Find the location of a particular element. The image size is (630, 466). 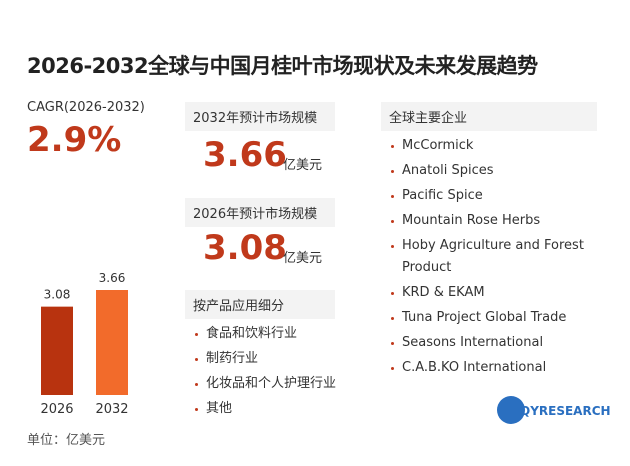

companies-title: 全球主要企业 is located at coordinates (489, 116).